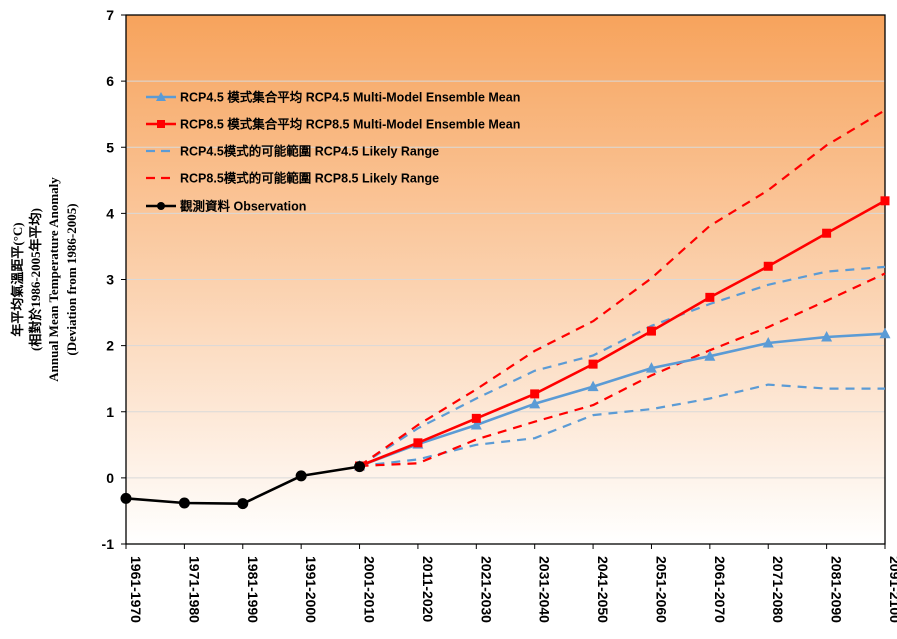 This screenshot has width=897, height=639. I want to click on x-tick-label: 2041-2050, so click(603, 589).